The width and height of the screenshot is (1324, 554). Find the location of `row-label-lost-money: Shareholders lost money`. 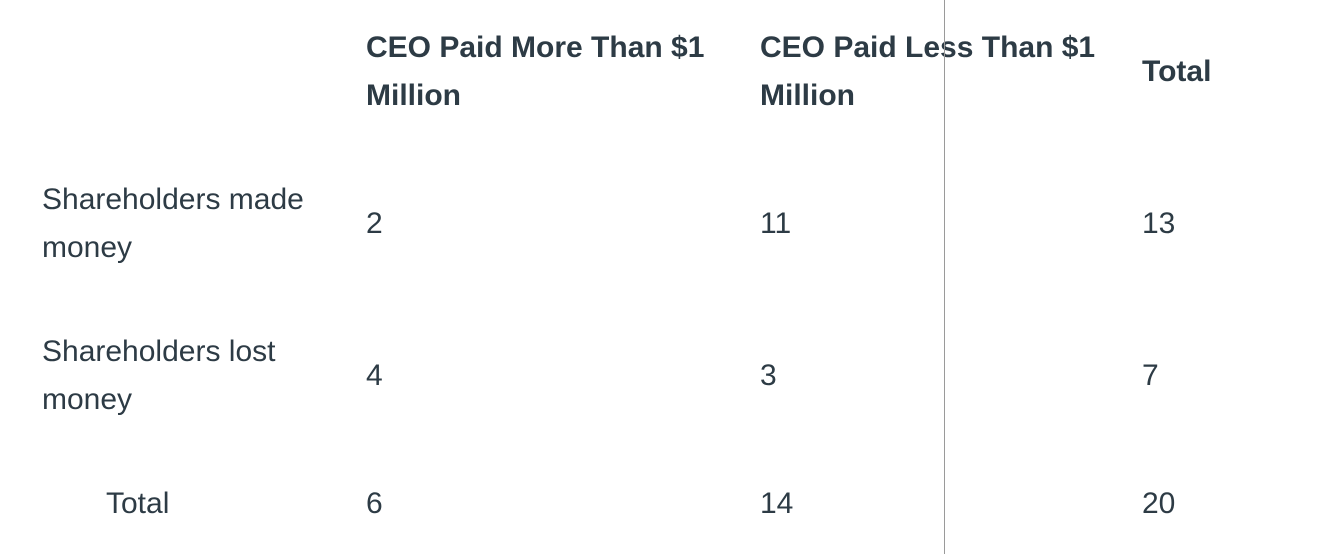

row-label-lost-money: Shareholders lost money is located at coordinates (158, 376).